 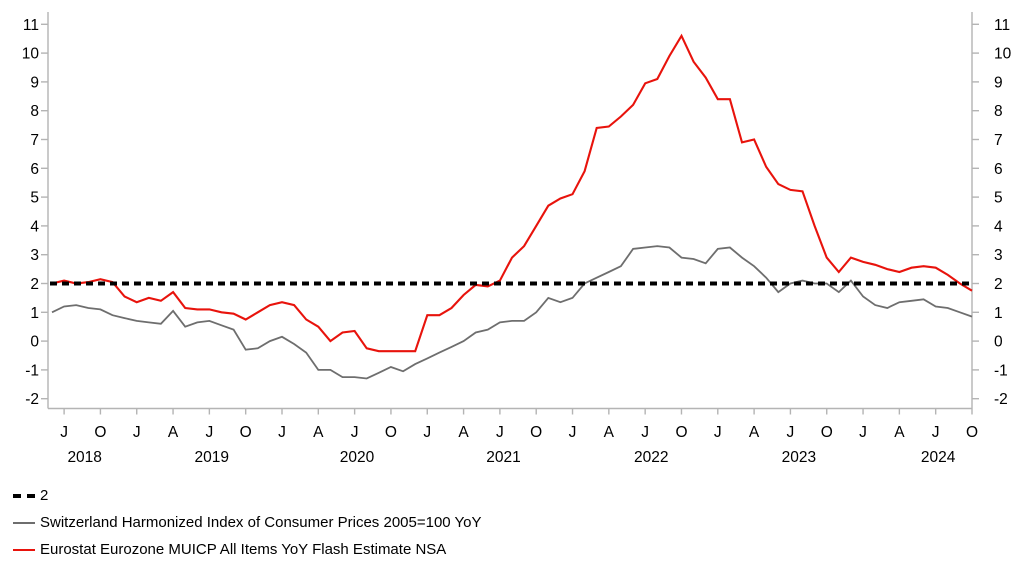 What do you see at coordinates (32, 370) in the screenshot?
I see `y-tick-label-left: -1` at bounding box center [32, 370].